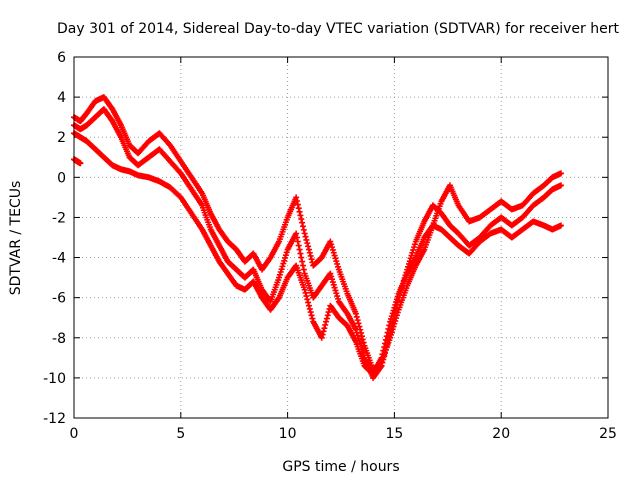 This screenshot has width=640, height=480. What do you see at coordinates (501, 434) in the screenshot?
I see `x-tick-label: 20` at bounding box center [501, 434].